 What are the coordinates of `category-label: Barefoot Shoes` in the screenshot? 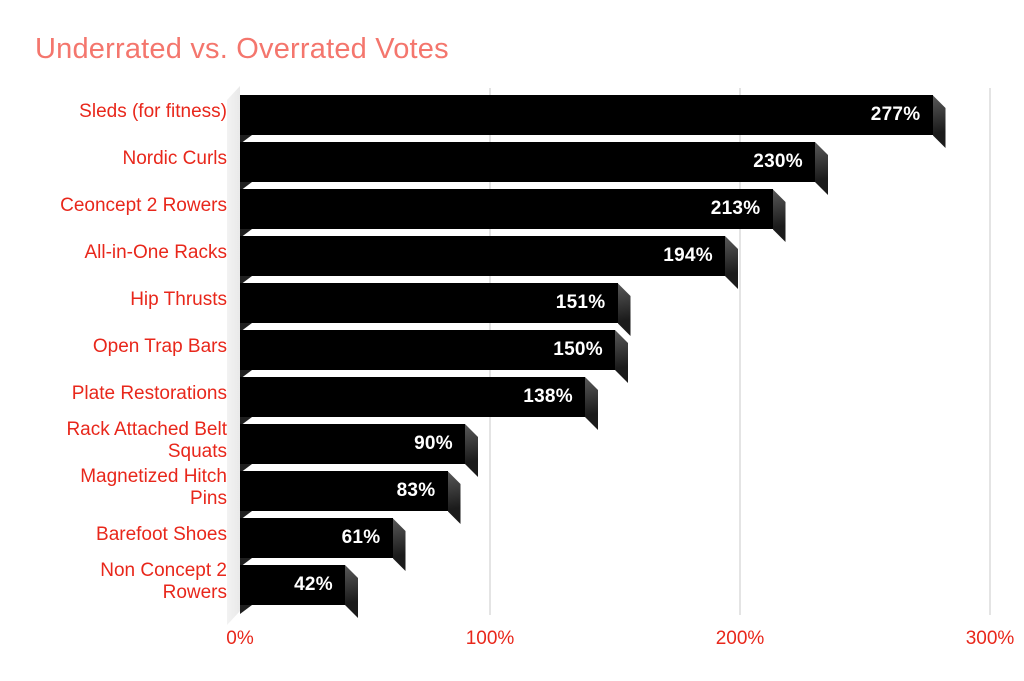 It's located at (161, 534).